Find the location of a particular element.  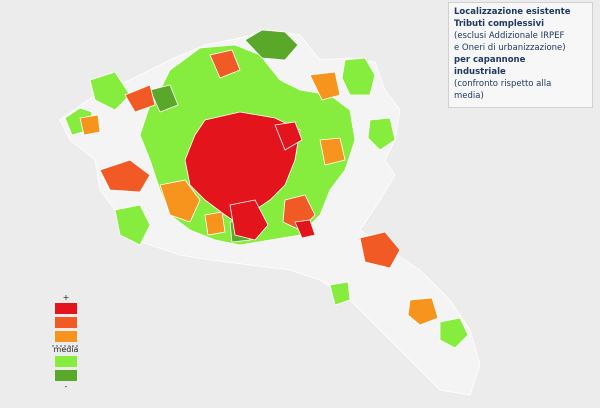

title-line: Localizzazione esistente is located at coordinates (512, 12).